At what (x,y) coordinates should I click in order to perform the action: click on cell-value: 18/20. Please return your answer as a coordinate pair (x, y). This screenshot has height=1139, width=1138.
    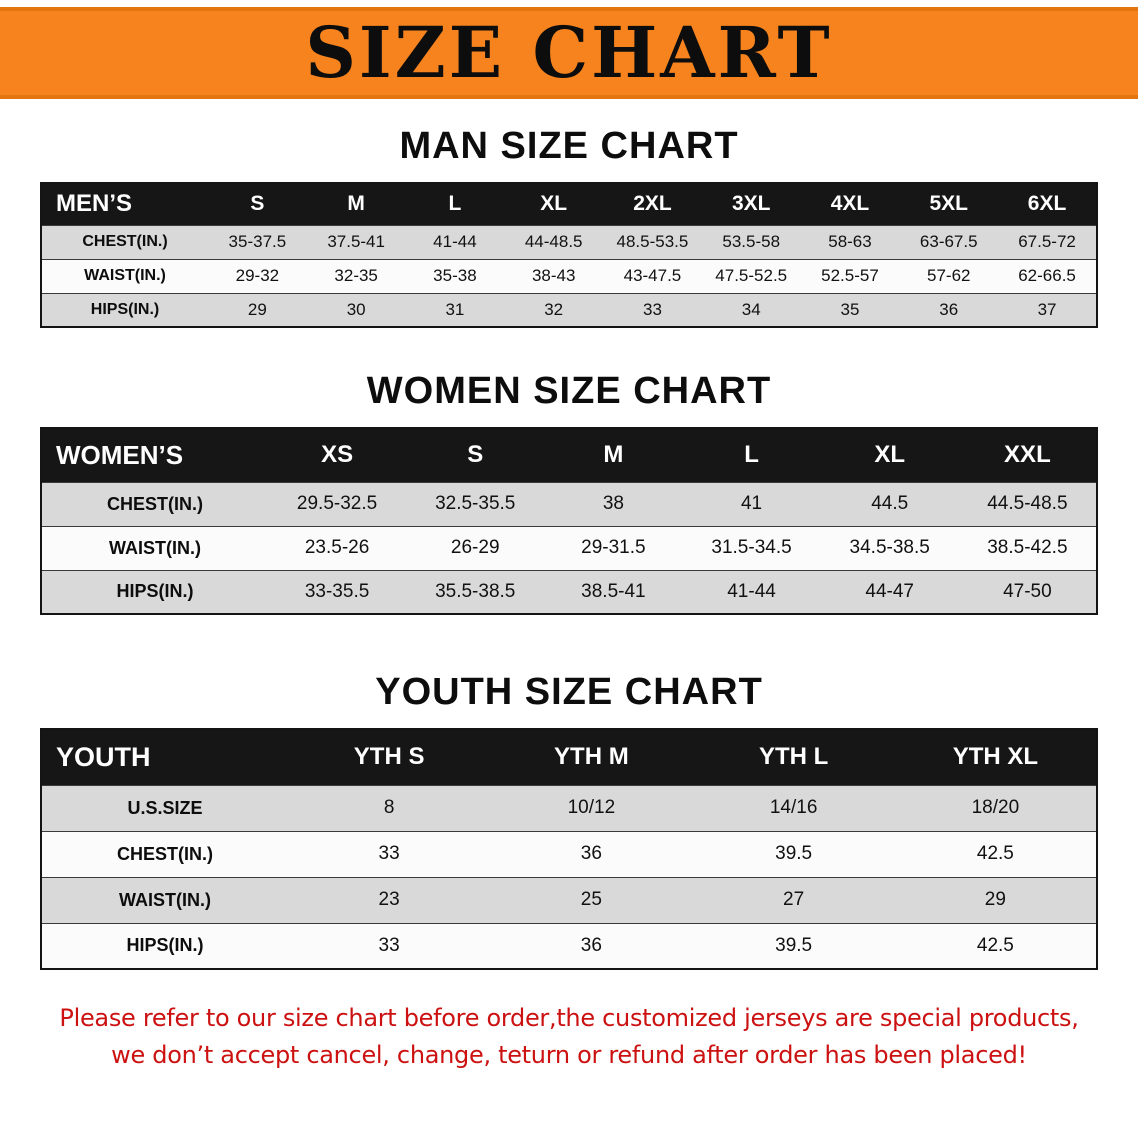
    Looking at the image, I should click on (995, 807).